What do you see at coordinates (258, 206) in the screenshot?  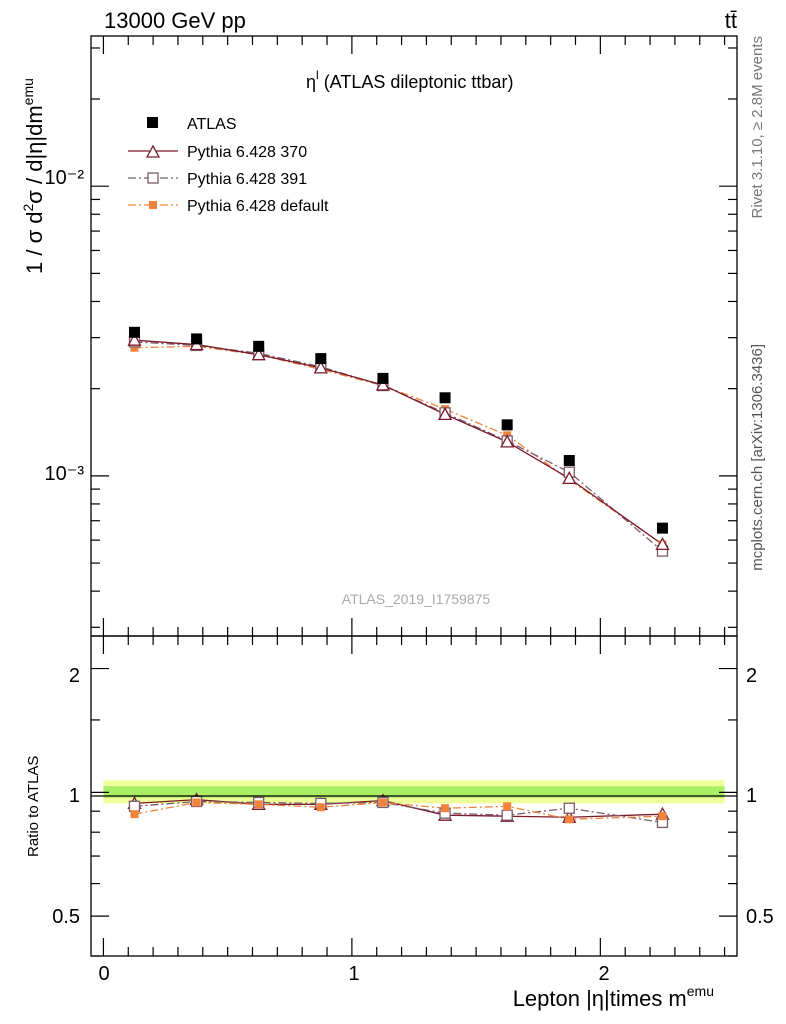 I see `legend-label-default: Pythia 6.428 default` at bounding box center [258, 206].